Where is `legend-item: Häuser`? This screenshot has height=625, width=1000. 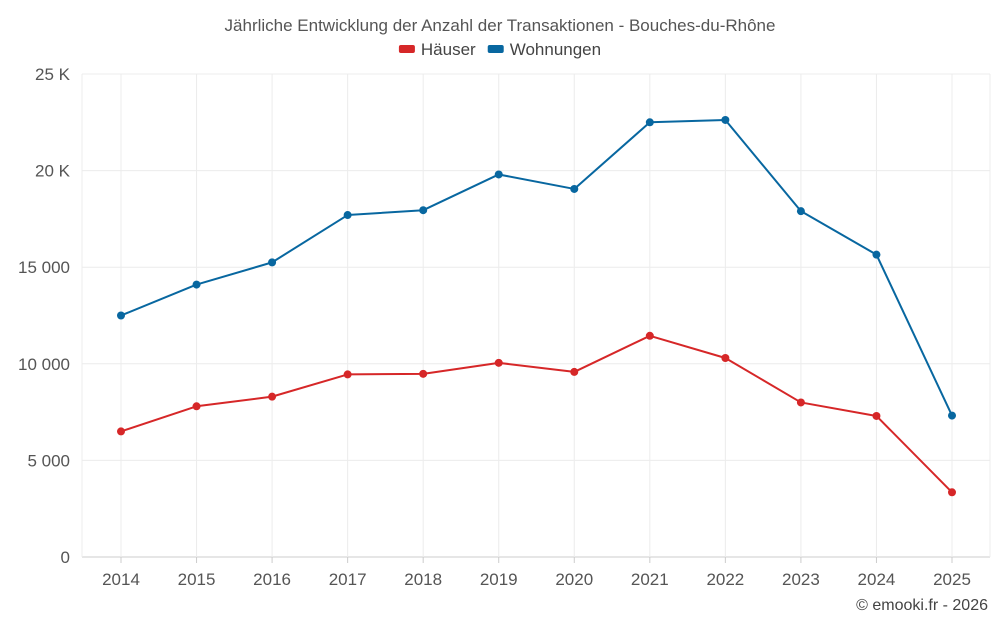
legend-item: Häuser is located at coordinates (437, 49).